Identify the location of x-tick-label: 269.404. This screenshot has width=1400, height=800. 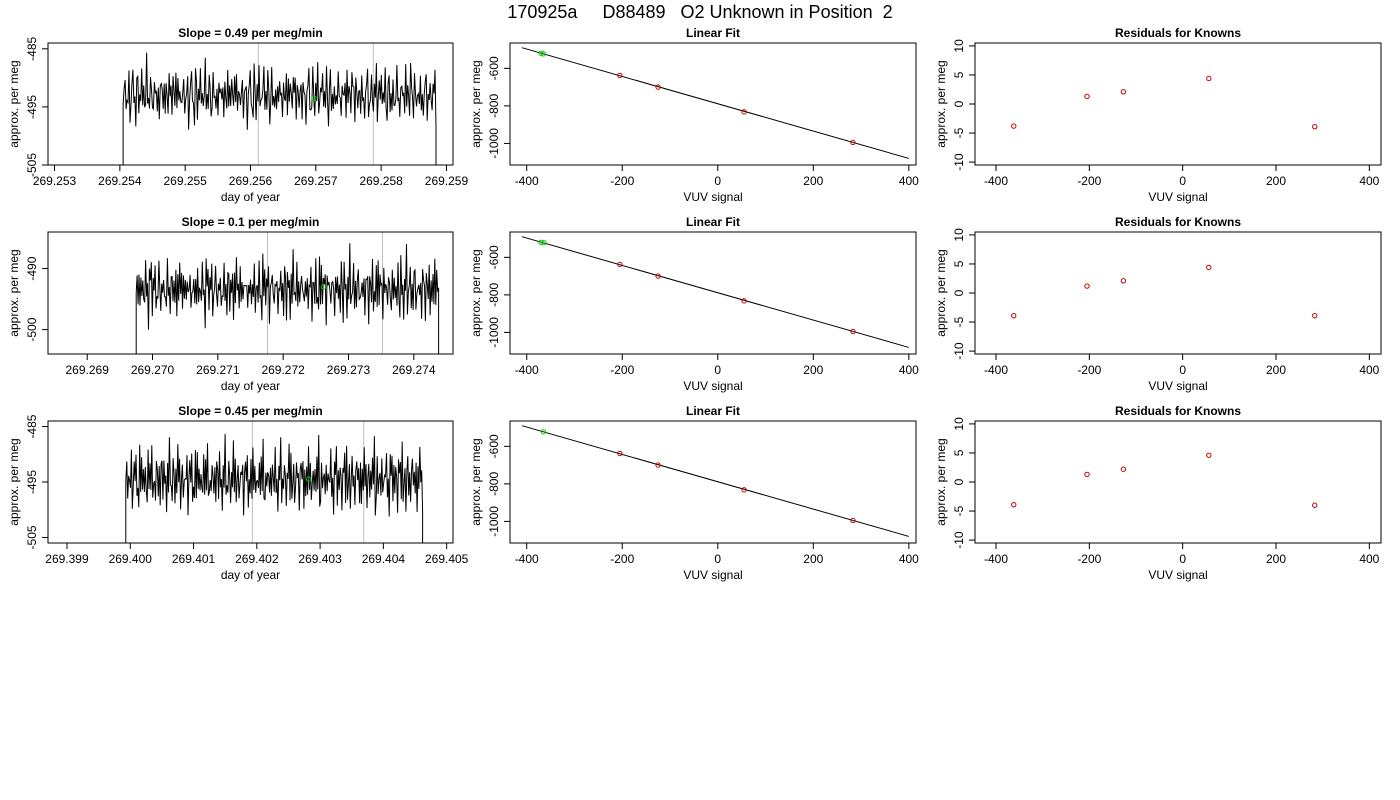
(384, 559).